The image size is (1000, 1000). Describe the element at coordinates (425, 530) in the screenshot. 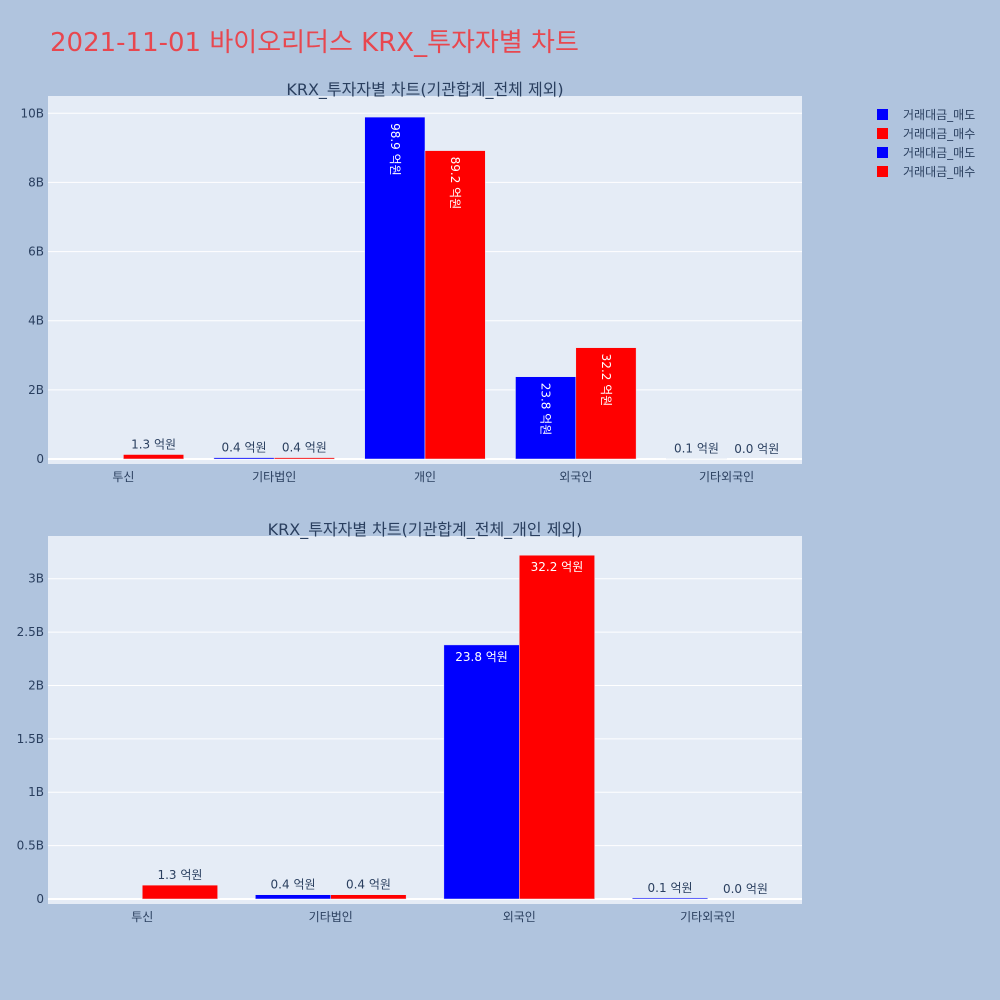

I see `subplot-title: KRX_투자자별 차트(기관합계_전체_개인 제외)` at that location.